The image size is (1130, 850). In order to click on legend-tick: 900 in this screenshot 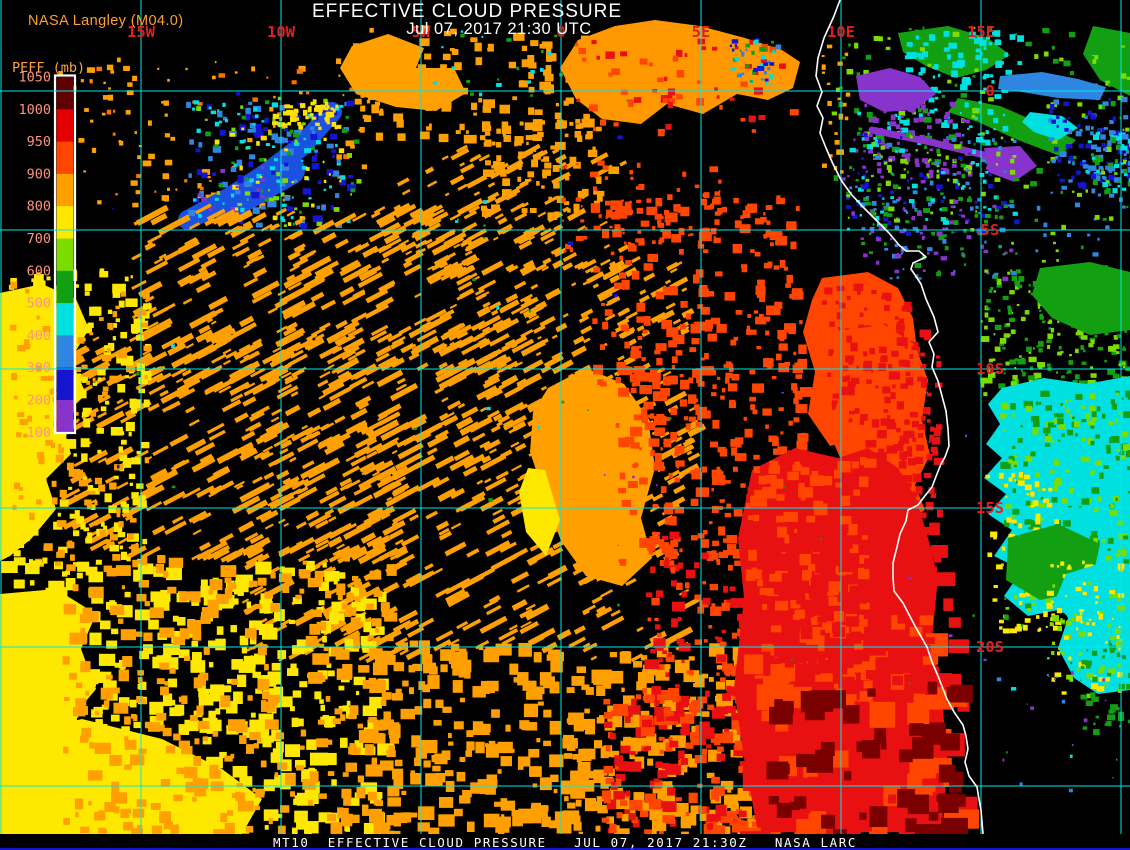, I will do `click(39, 174)`.